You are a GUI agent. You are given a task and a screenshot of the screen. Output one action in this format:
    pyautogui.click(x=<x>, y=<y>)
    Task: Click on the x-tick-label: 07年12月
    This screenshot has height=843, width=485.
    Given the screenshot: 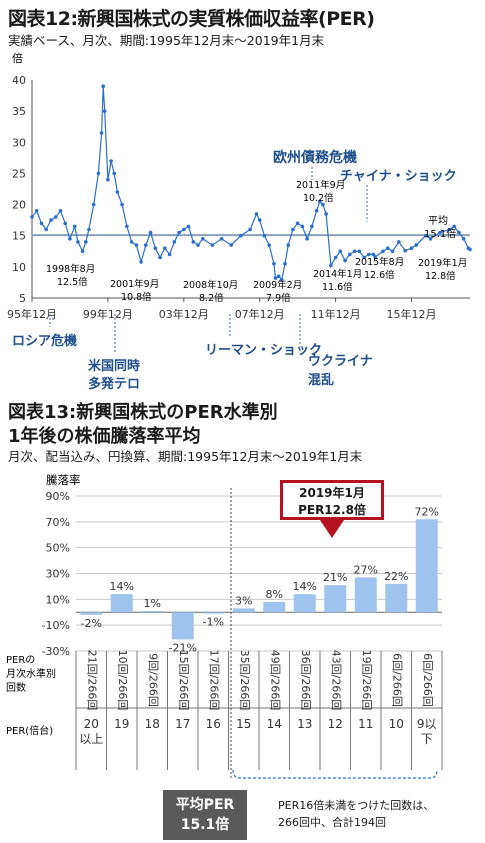 What is the action you would take?
    pyautogui.click(x=260, y=314)
    